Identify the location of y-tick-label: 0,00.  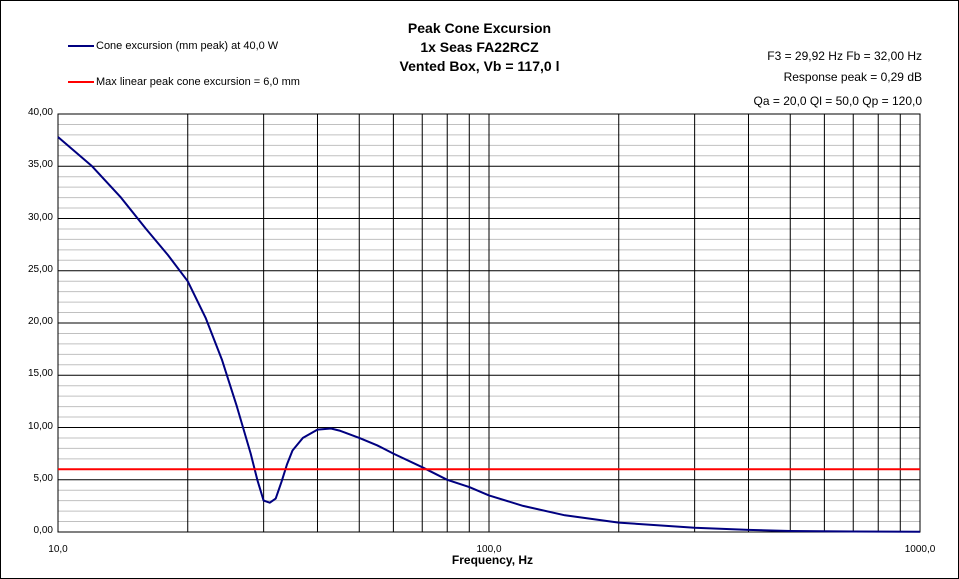
(43, 530).